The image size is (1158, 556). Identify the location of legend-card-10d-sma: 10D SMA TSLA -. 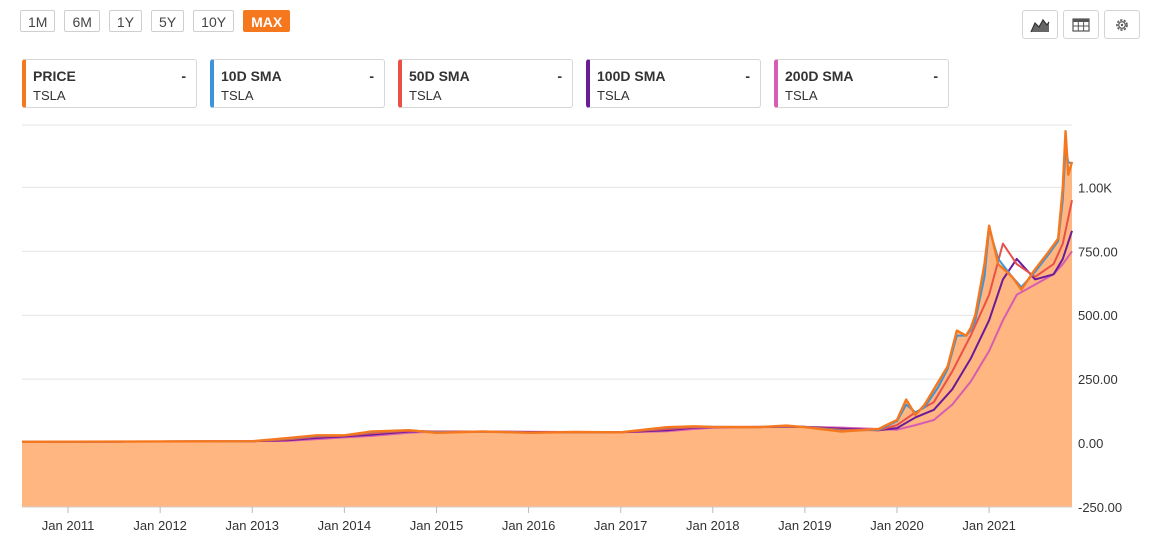
(297, 83).